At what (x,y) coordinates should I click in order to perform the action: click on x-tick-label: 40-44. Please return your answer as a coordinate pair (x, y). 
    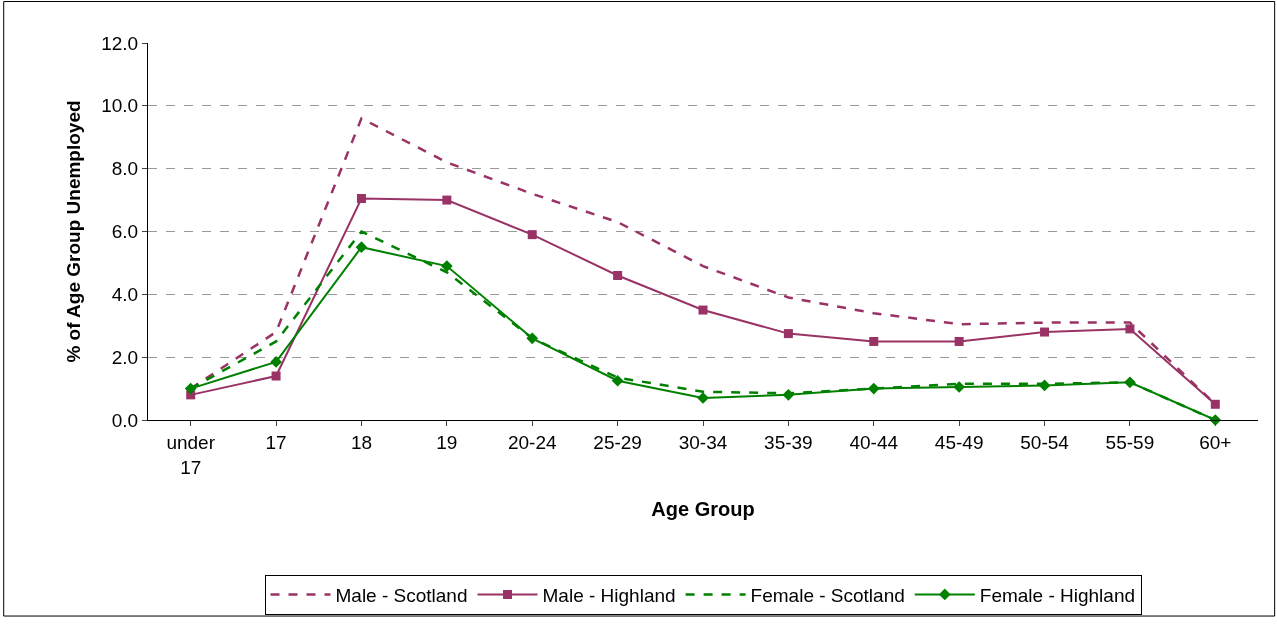
    Looking at the image, I should click on (874, 442).